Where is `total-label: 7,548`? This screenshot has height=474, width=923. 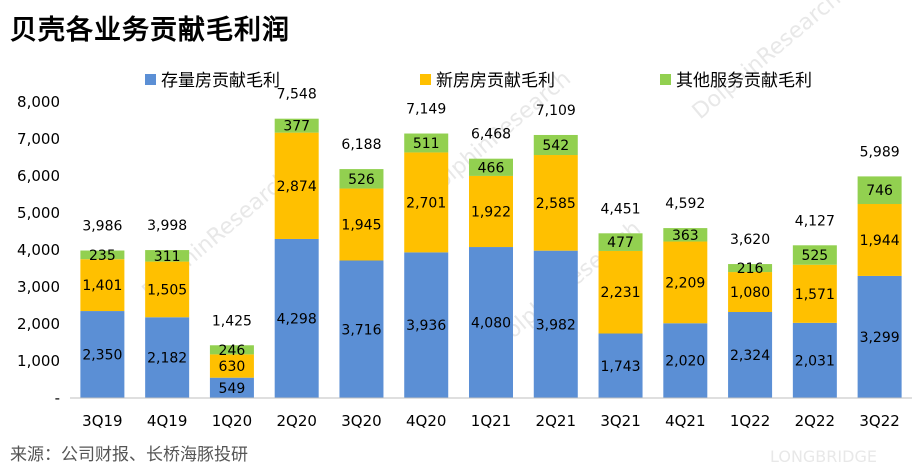 total-label: 7,548 is located at coordinates (297, 95).